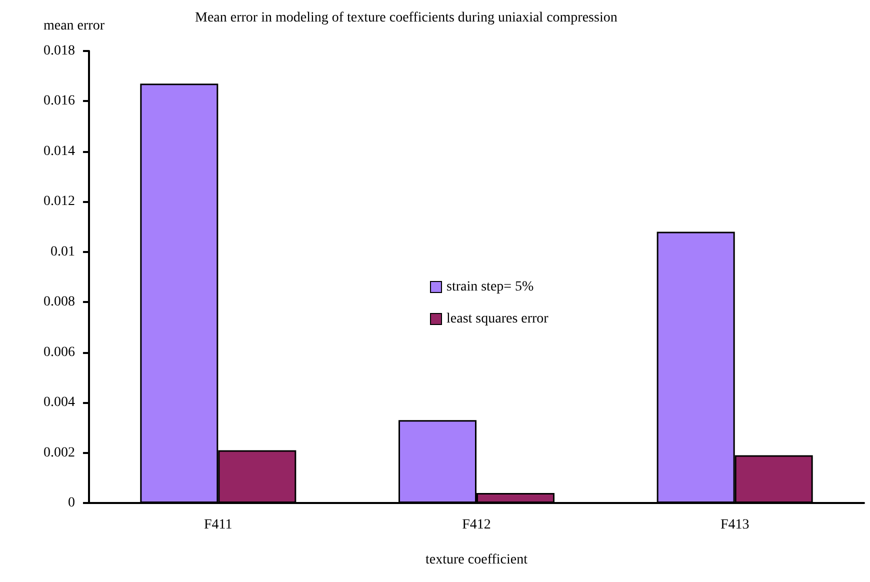 Image resolution: width=870 pixels, height=582 pixels. What do you see at coordinates (218, 525) in the screenshot?
I see `x-tick-label: F411` at bounding box center [218, 525].